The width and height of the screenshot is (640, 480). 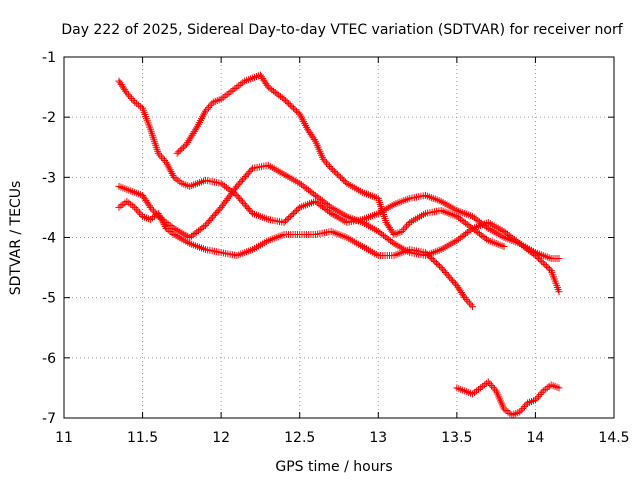 I want to click on y-tick-label: -2, so click(x=49, y=118).